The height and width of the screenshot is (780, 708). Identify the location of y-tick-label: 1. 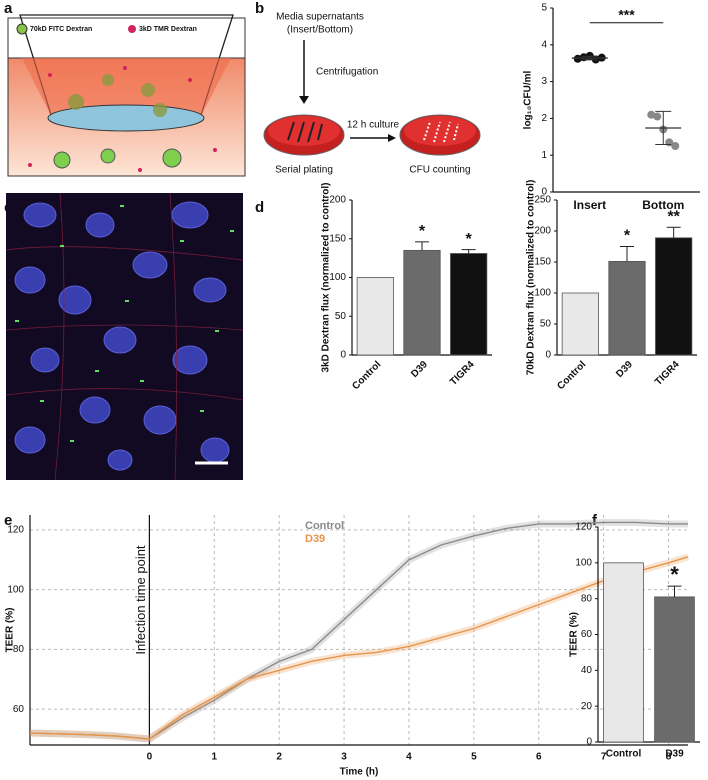
(544, 155).